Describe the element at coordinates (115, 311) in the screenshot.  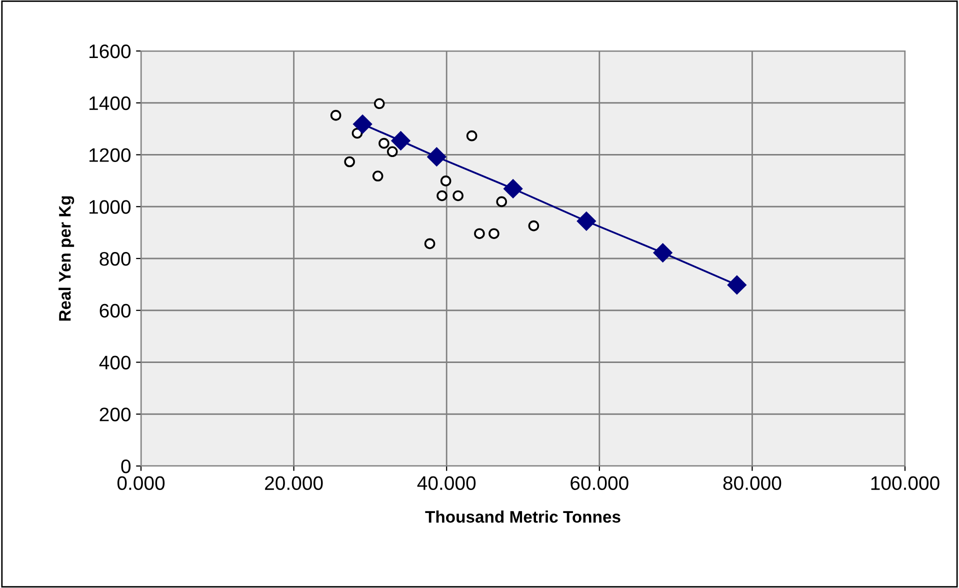
I see `y-tick-label: 600` at that location.